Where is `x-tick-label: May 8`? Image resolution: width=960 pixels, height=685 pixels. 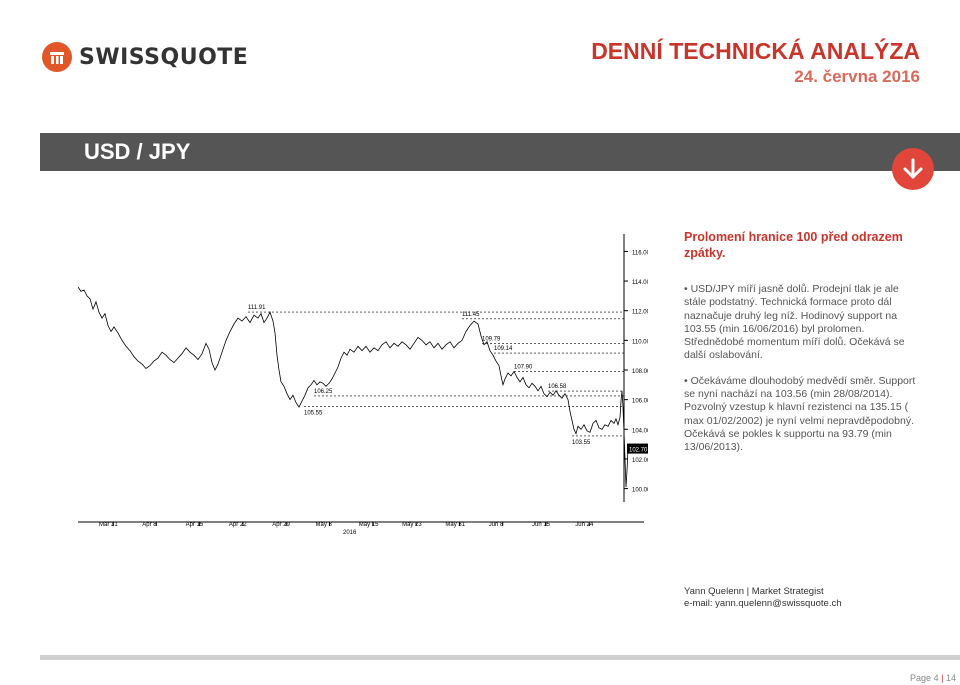
x-tick-label: May 8 is located at coordinates (324, 525).